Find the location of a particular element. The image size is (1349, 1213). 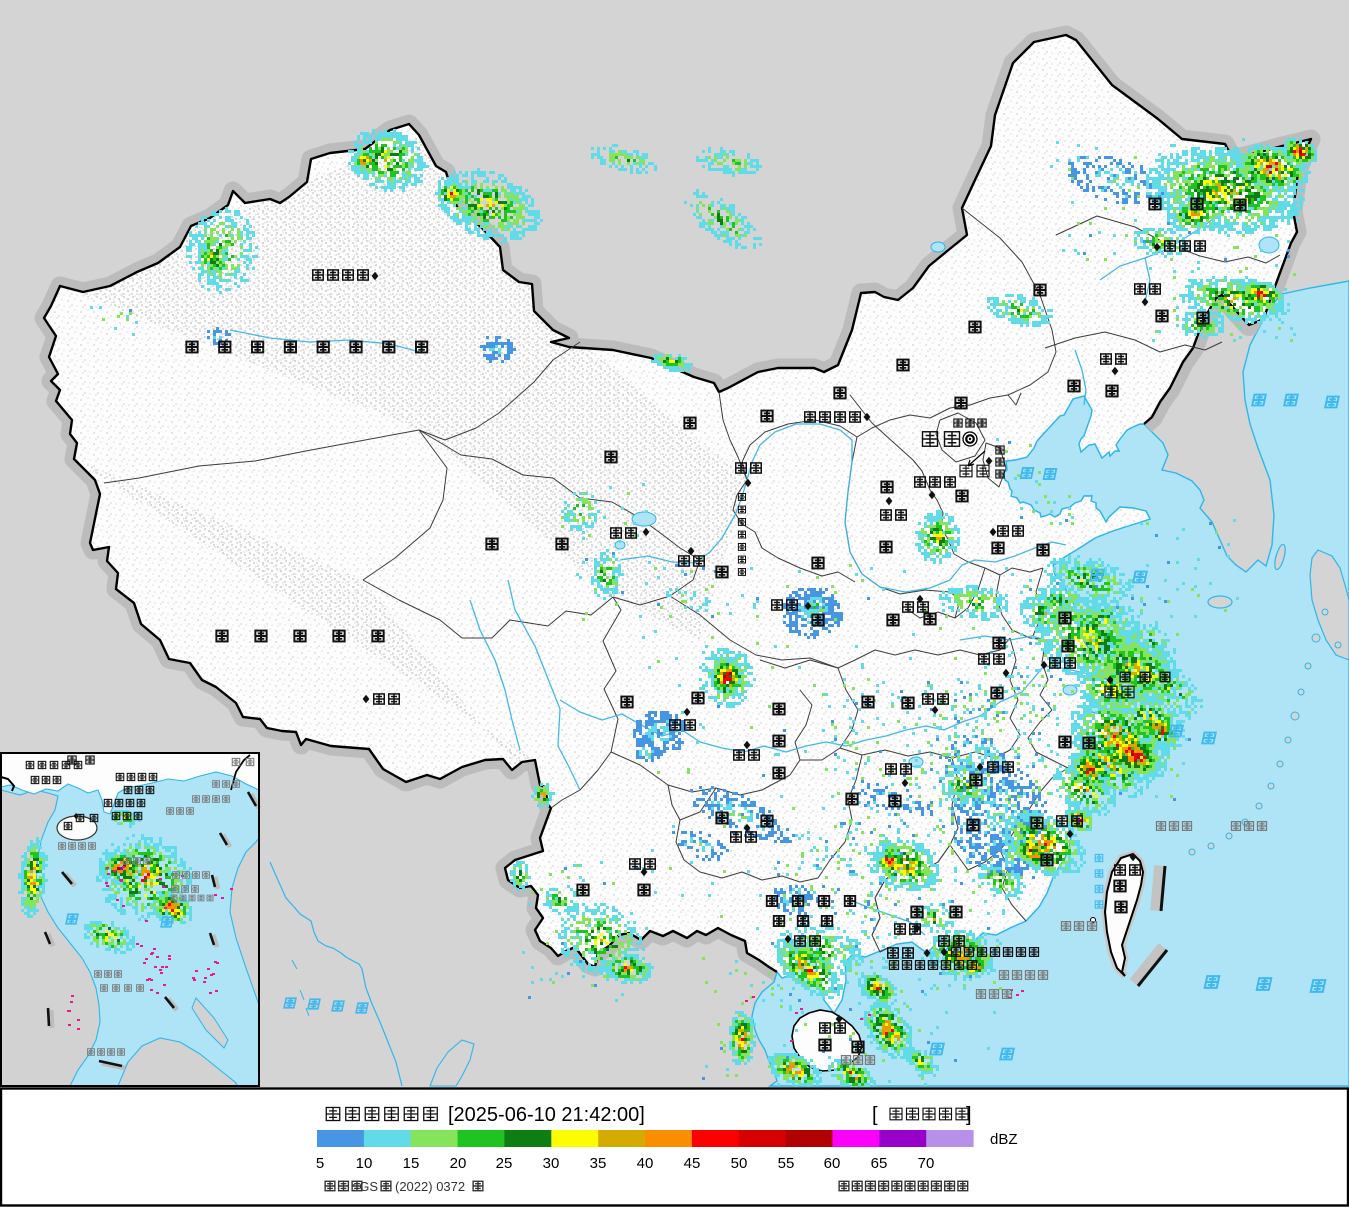

svg-text: 60 is located at coordinates (832, 1163).